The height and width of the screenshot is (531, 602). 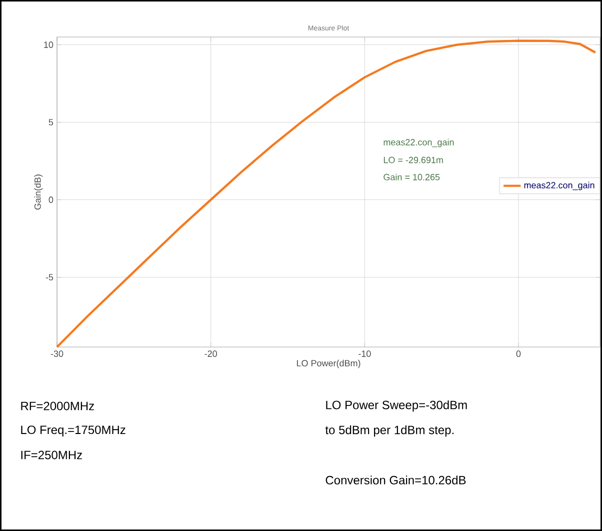 I want to click on y-tick-label: 5, so click(x=51, y=122).